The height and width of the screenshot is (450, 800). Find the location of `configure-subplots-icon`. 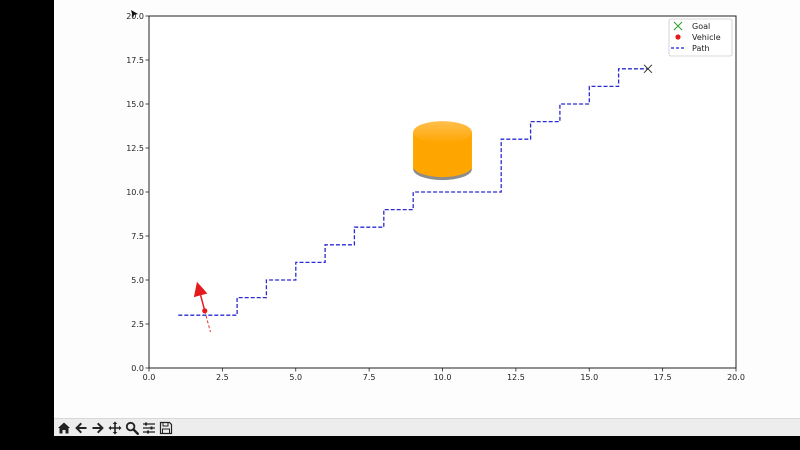

configure-subplots-icon is located at coordinates (149, 427).